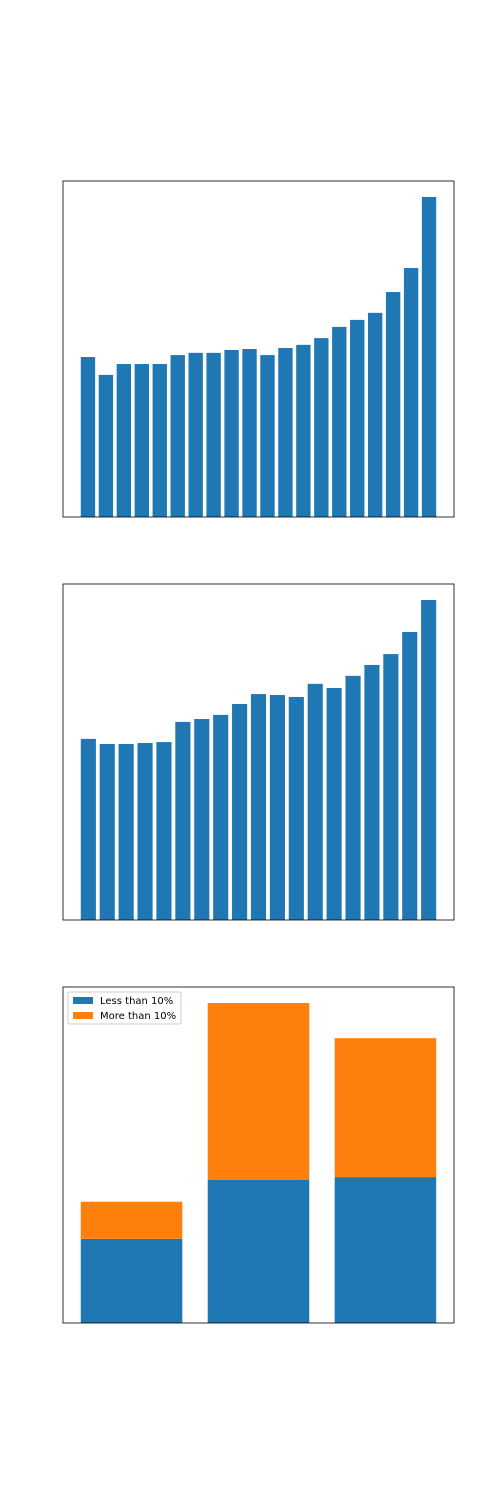 This screenshot has height=1512, width=504. I want to click on legend-label: Less than 10%, so click(136, 1001).